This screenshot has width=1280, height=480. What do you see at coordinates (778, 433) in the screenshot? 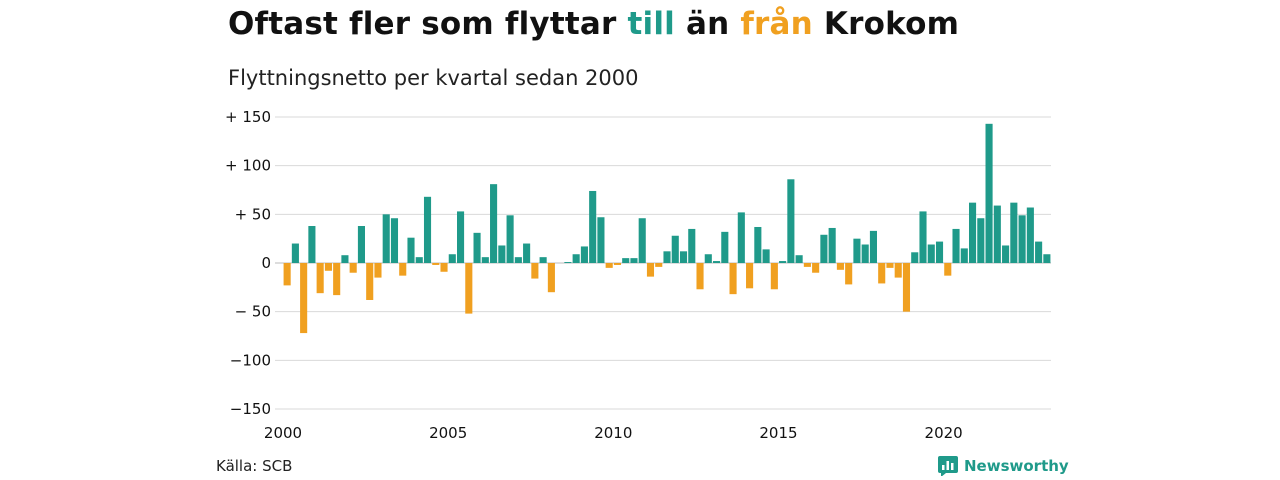
I see `x-tick-label: 2015` at bounding box center [778, 433].